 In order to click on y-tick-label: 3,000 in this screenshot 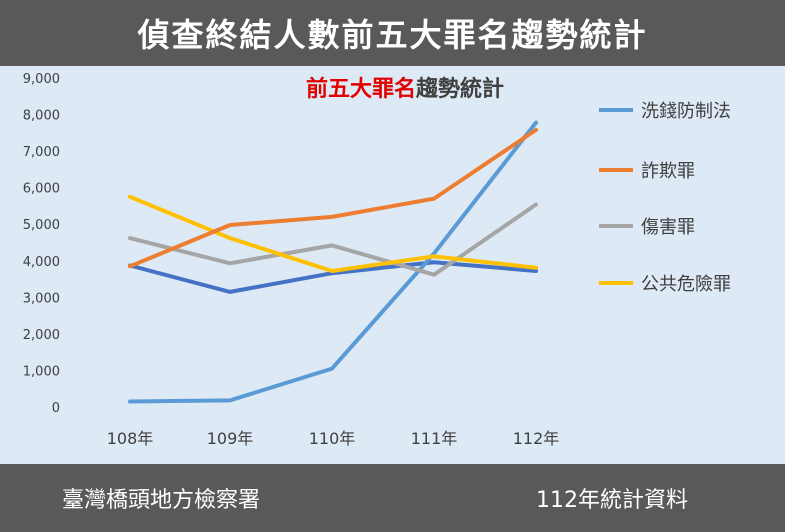, I will do `click(41, 298)`.